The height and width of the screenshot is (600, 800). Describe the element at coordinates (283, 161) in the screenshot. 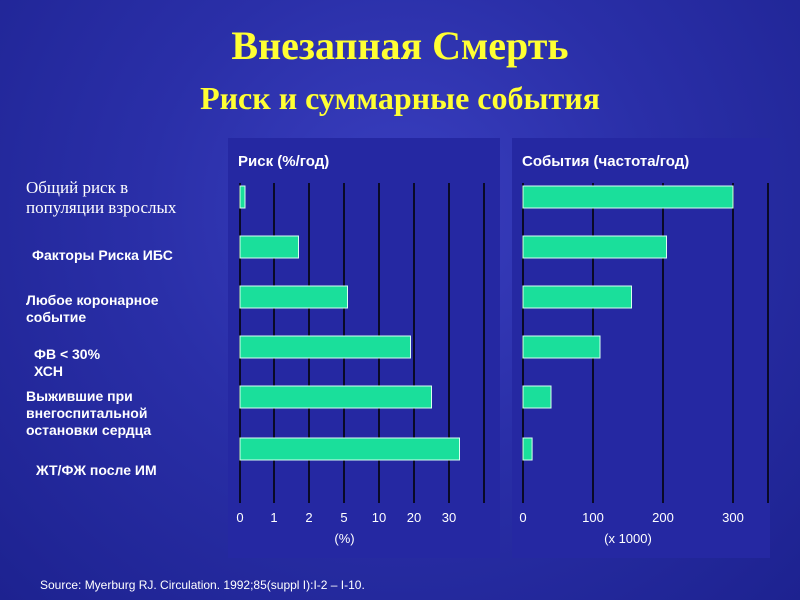

I see `risk-chart-title: Риск (%/год)` at that location.